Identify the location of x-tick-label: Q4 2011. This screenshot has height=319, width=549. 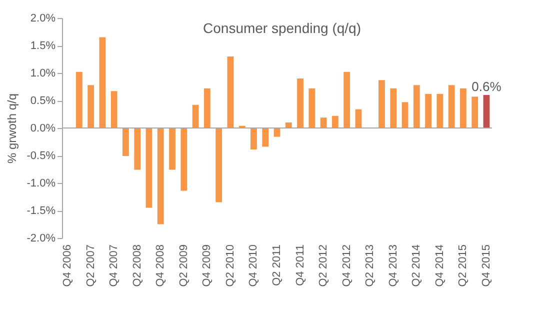
(300, 265).